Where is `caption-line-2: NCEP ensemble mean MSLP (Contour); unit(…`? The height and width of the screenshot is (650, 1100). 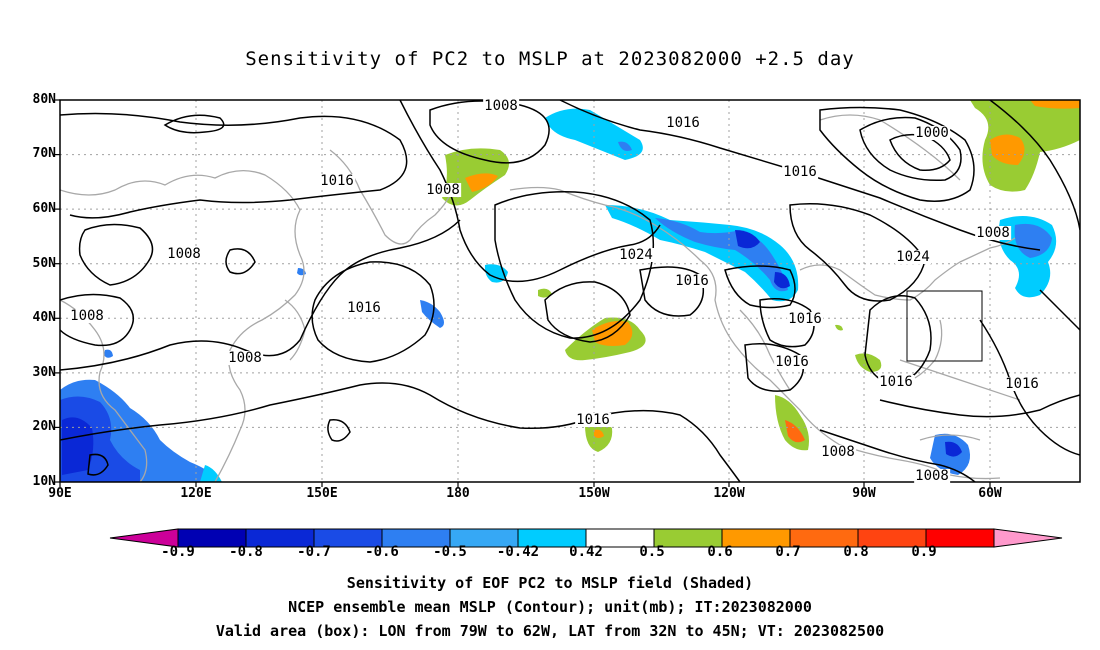 caption-line-2: NCEP ensemble mean MSLP (Contour); unit(… is located at coordinates (550, 607).